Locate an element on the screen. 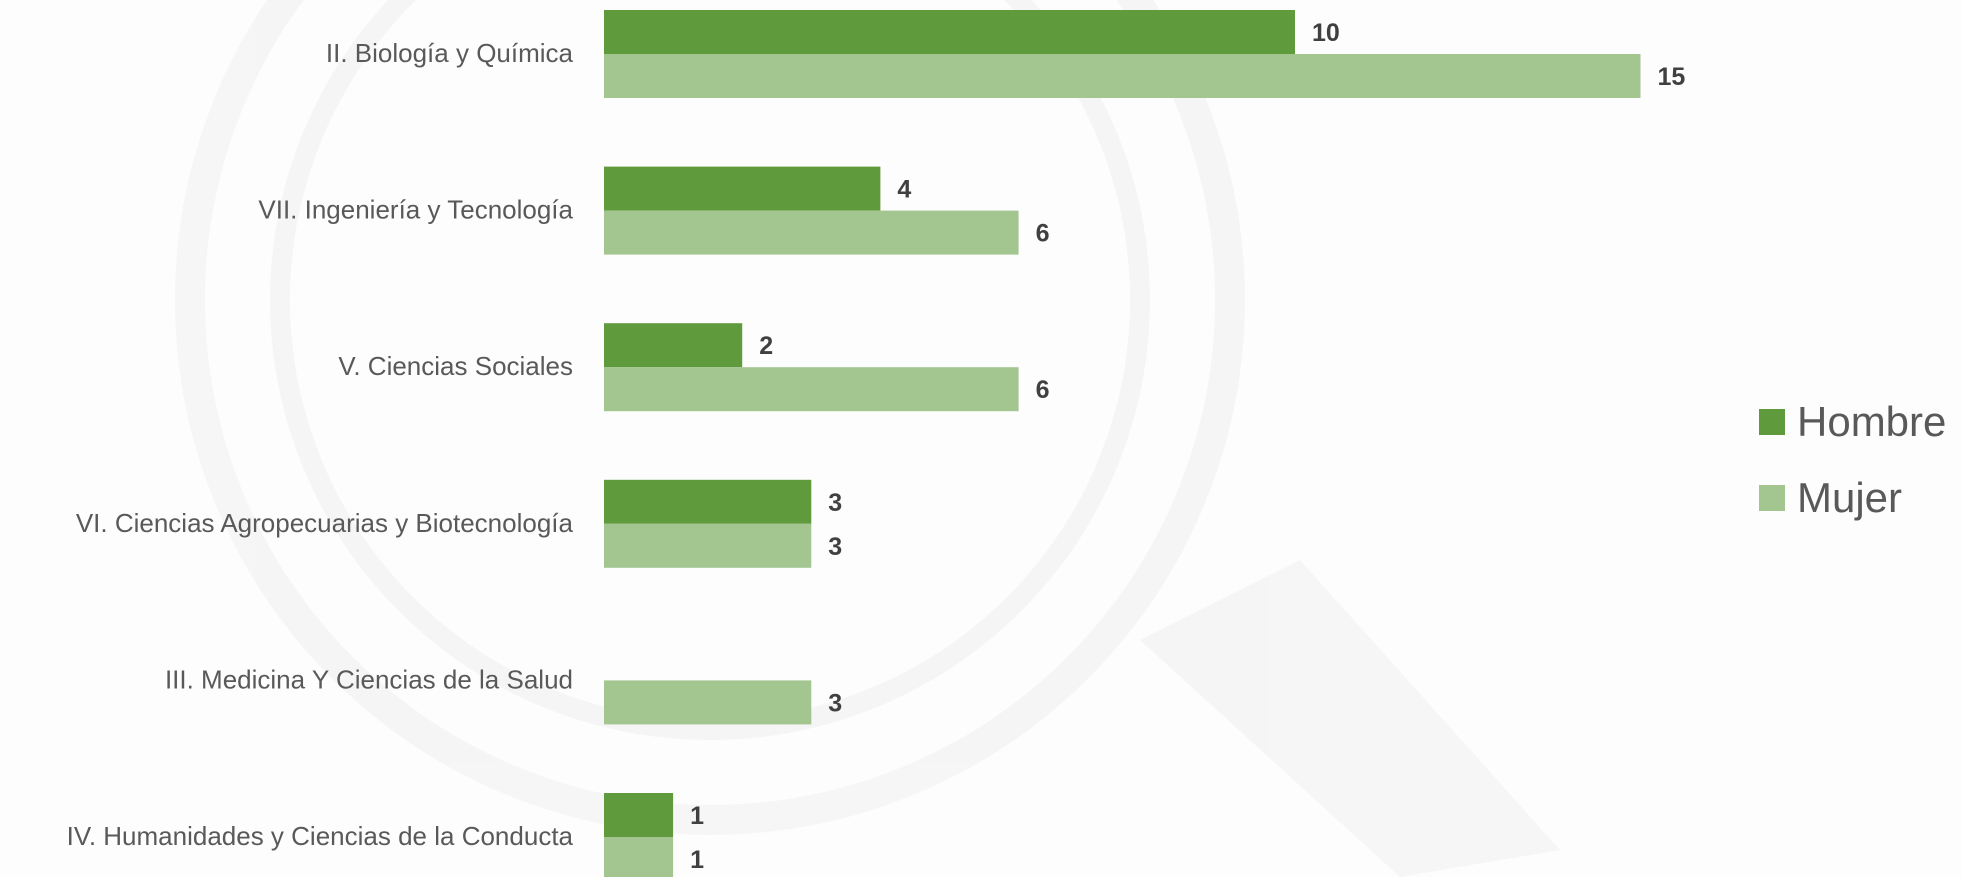 The height and width of the screenshot is (877, 1962). data-label-mujer: 1 is located at coordinates (697, 860).